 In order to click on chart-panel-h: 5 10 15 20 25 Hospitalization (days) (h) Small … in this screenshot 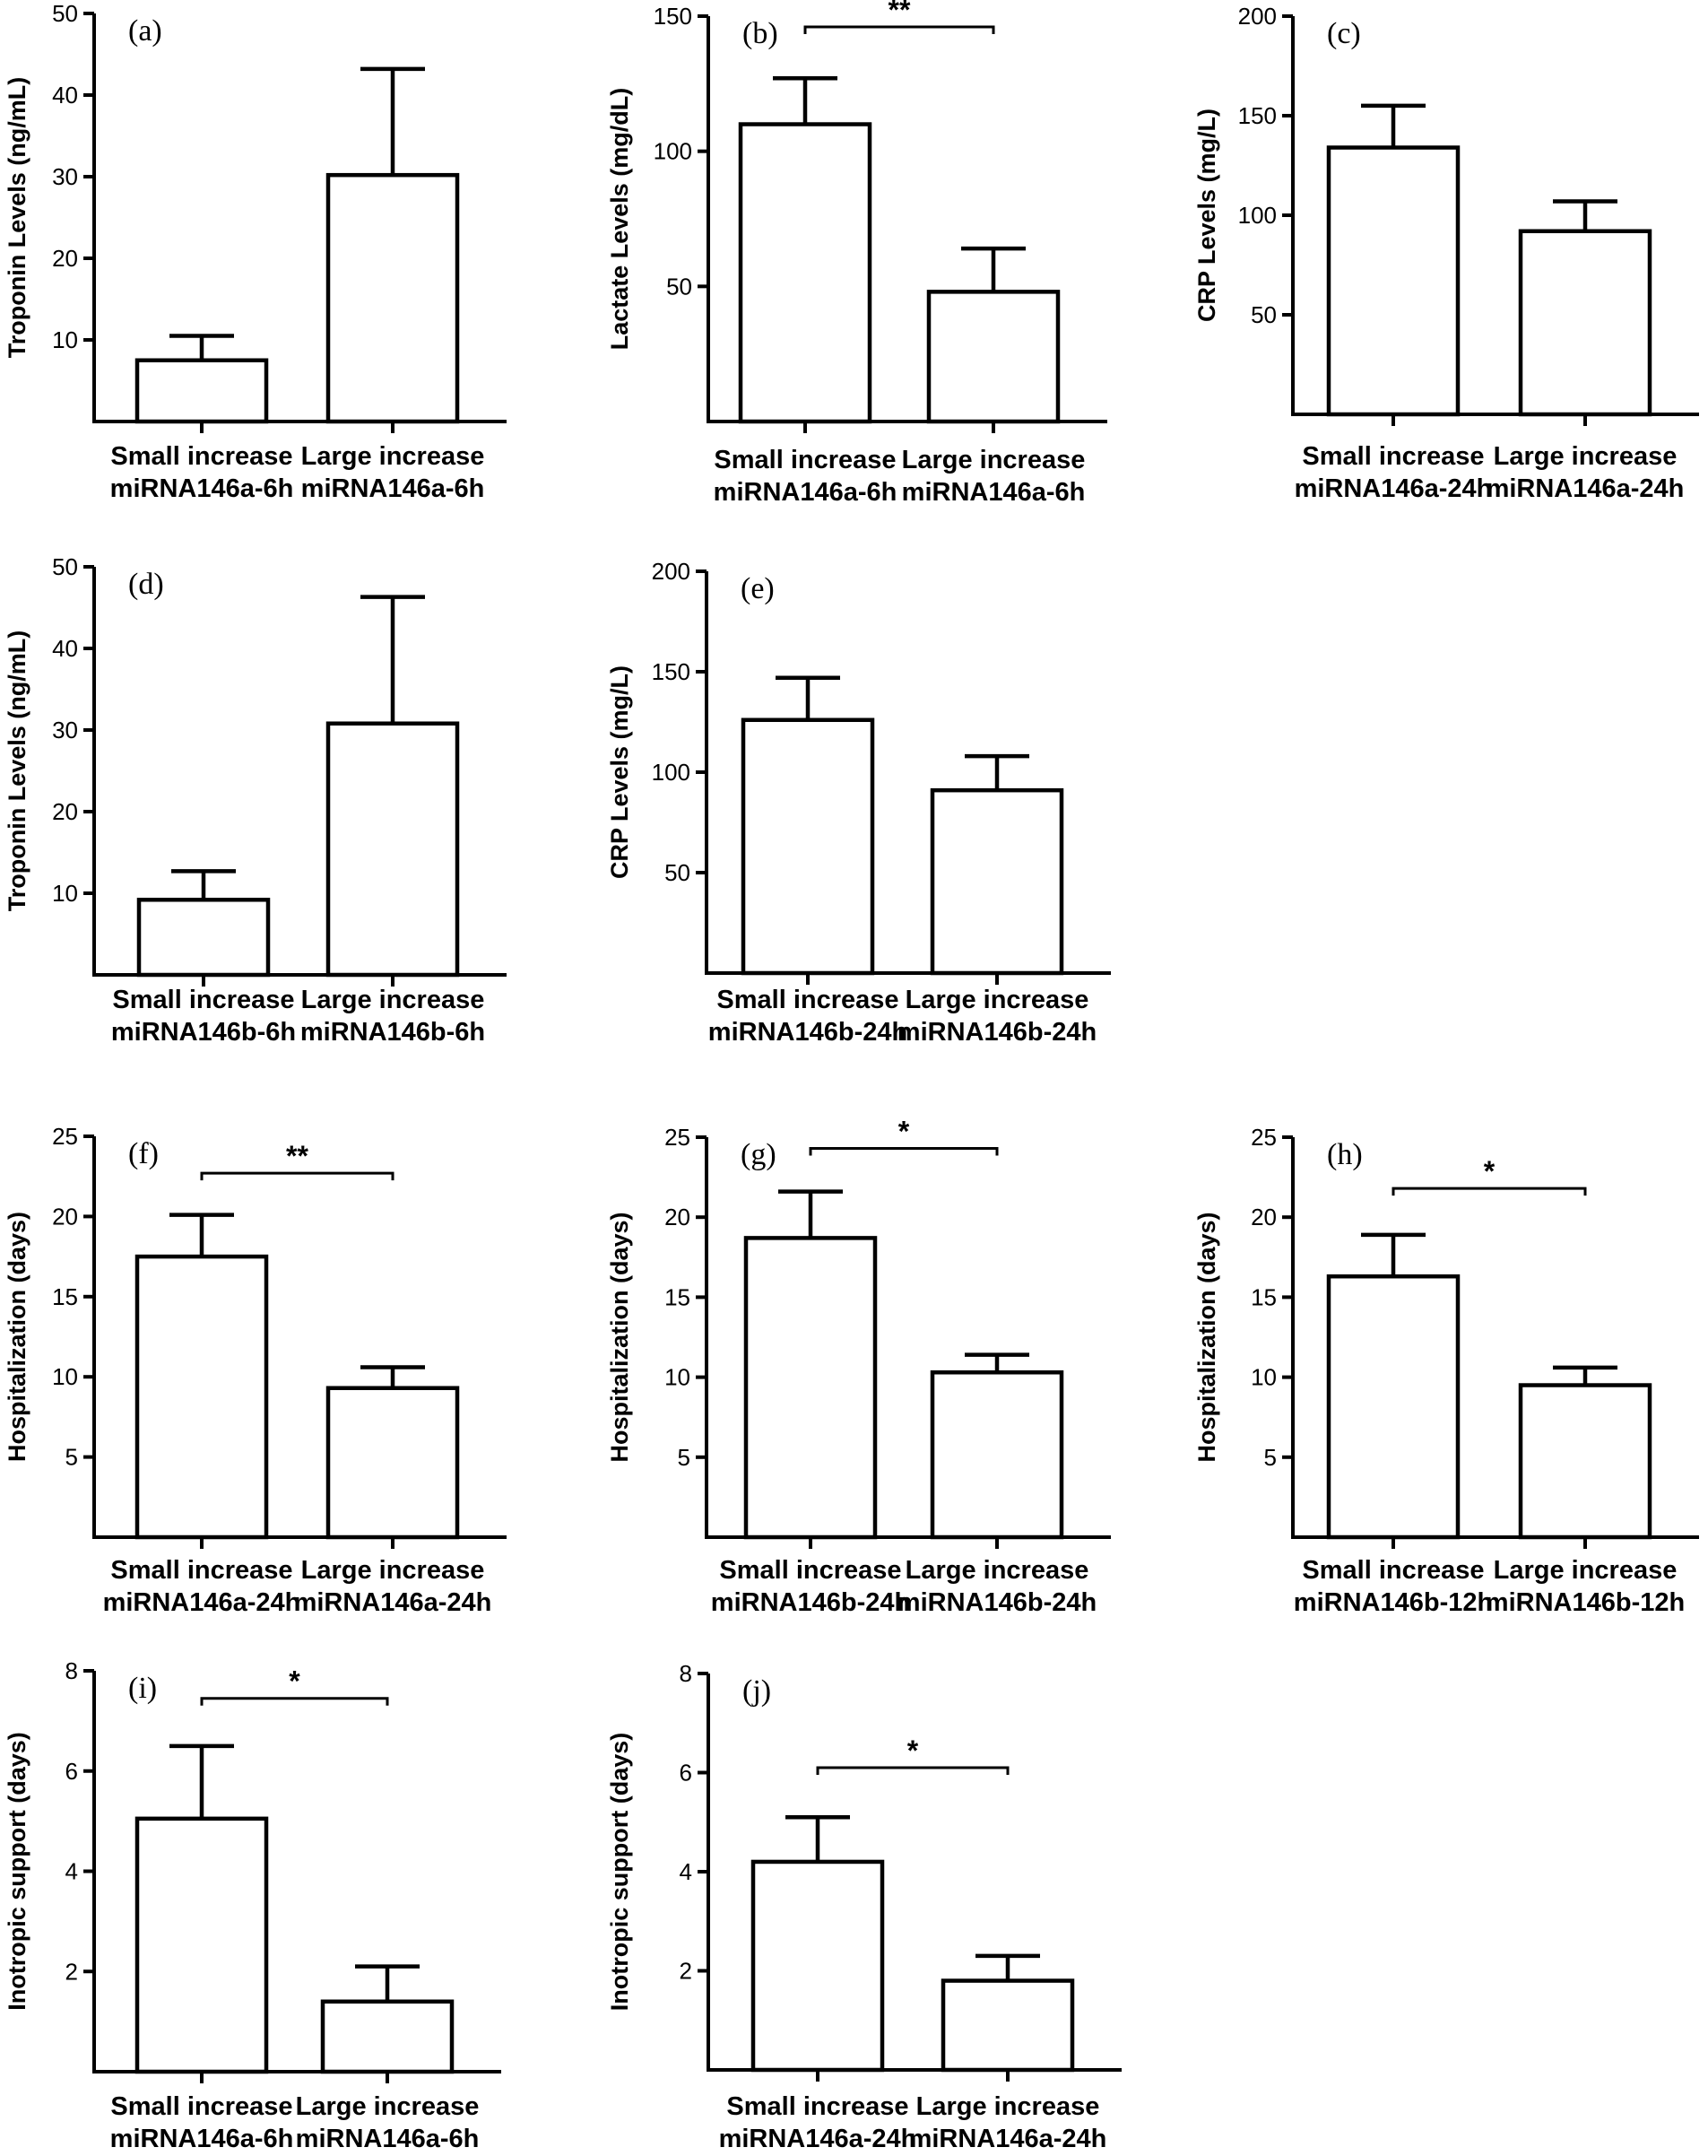, I will do `click(1446, 1370)`.